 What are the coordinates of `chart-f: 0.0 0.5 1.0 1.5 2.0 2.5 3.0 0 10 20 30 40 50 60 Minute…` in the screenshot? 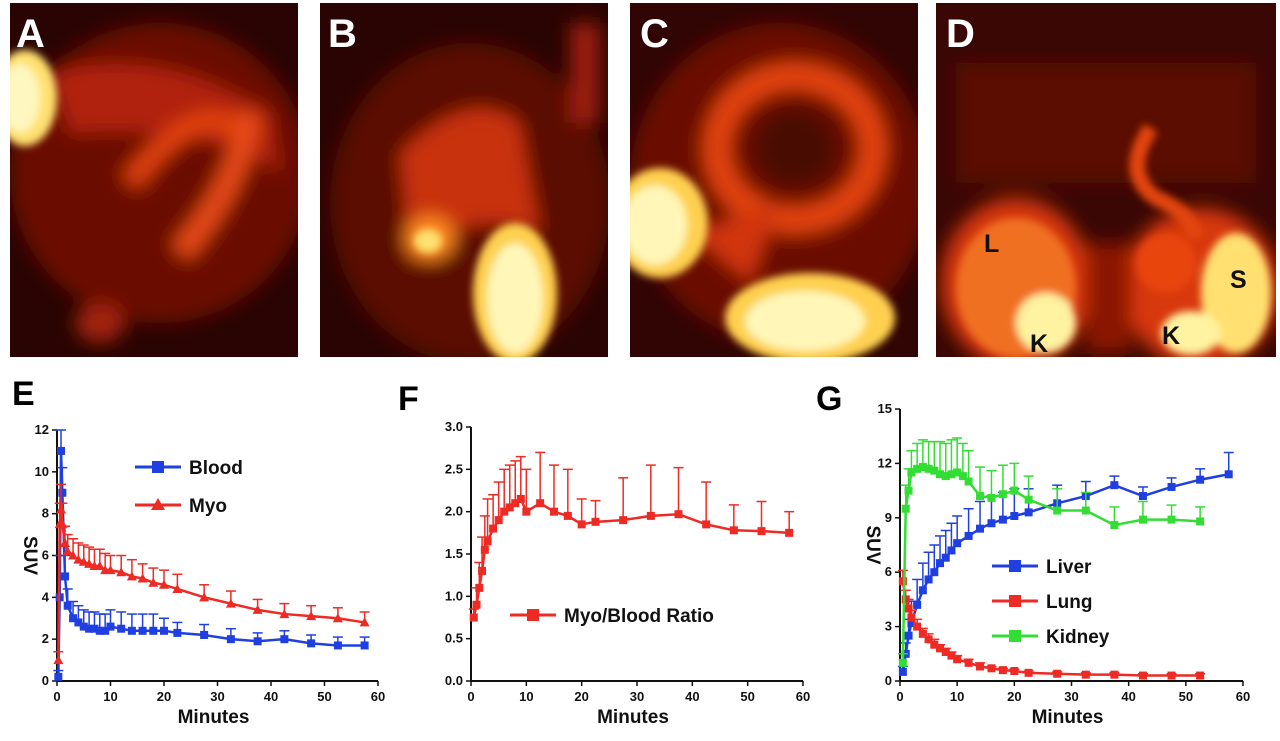 It's located at (627, 573).